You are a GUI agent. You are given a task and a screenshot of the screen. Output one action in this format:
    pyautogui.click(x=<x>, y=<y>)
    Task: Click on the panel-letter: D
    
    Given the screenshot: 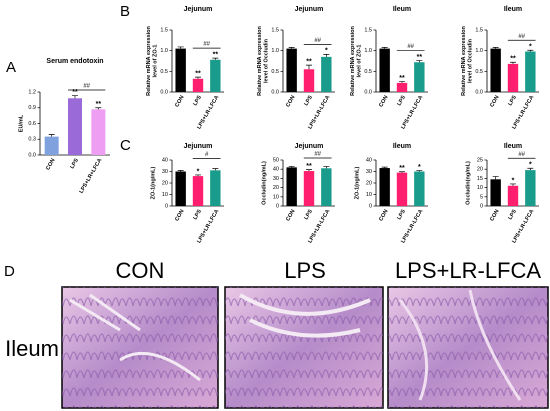 What is the action you would take?
    pyautogui.click(x=9, y=271)
    